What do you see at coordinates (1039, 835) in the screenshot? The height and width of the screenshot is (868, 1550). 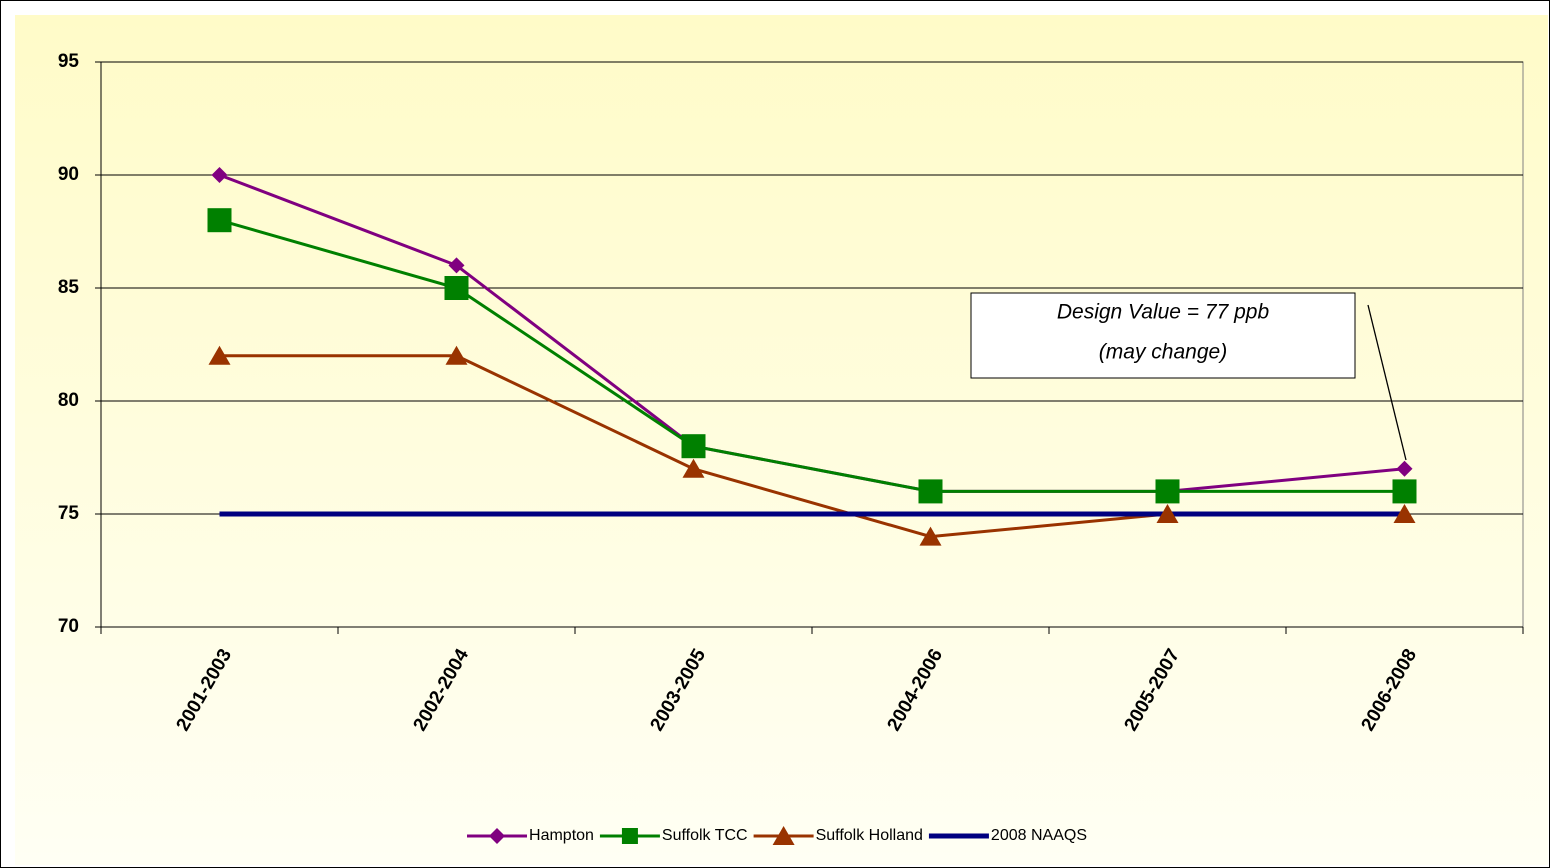 I see `legend-label: 2008 NAAQS` at bounding box center [1039, 835].